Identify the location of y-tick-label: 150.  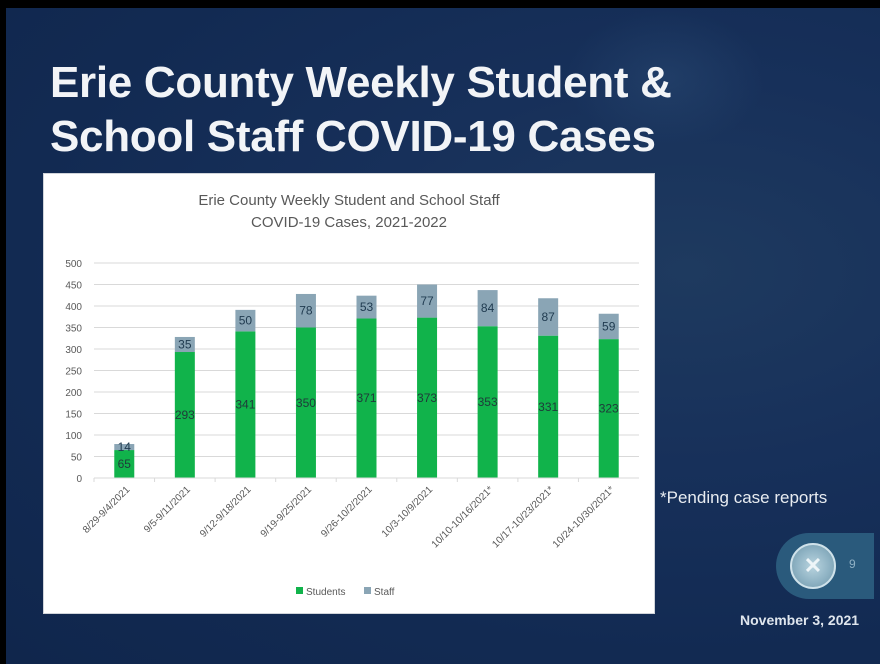
(73, 415).